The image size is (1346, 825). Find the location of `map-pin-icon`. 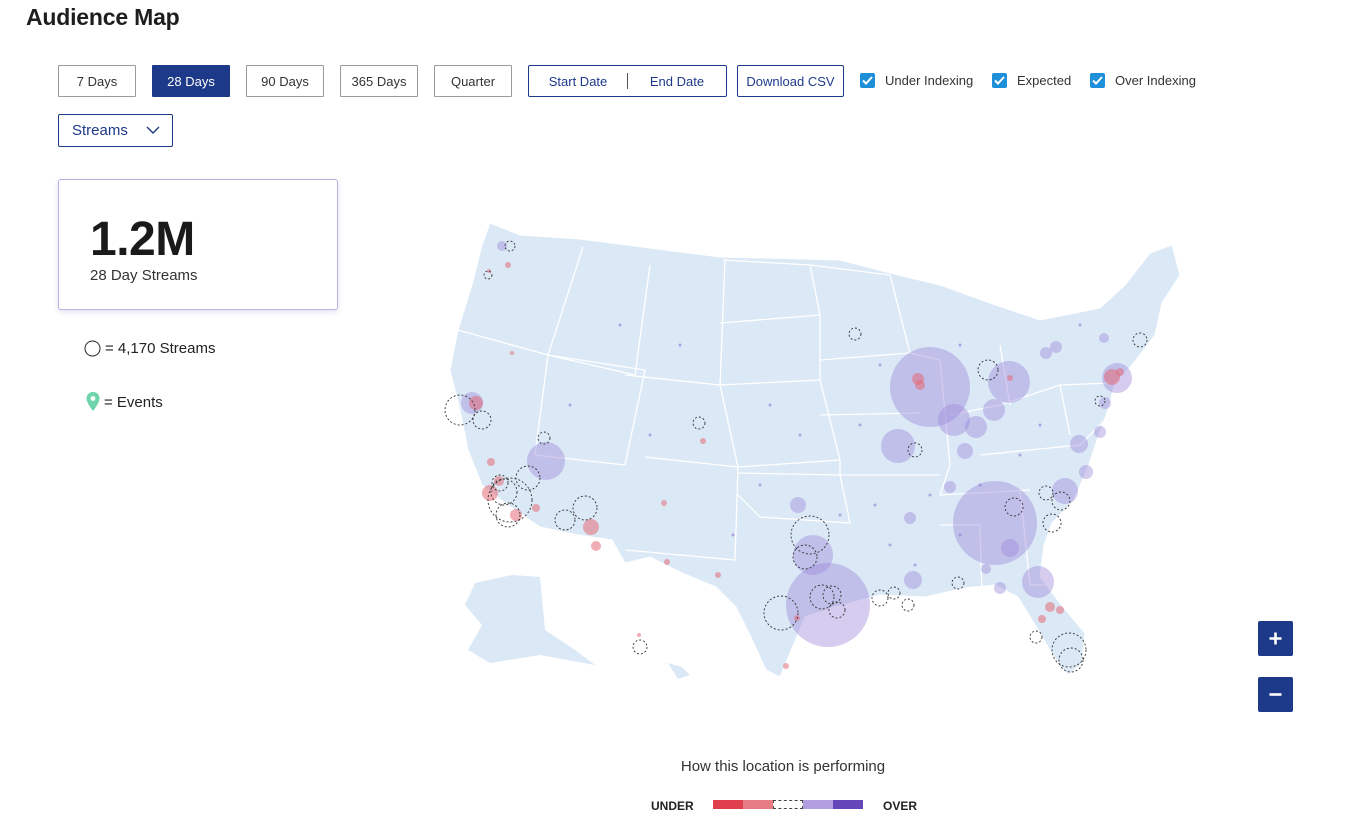

map-pin-icon is located at coordinates (93, 401).